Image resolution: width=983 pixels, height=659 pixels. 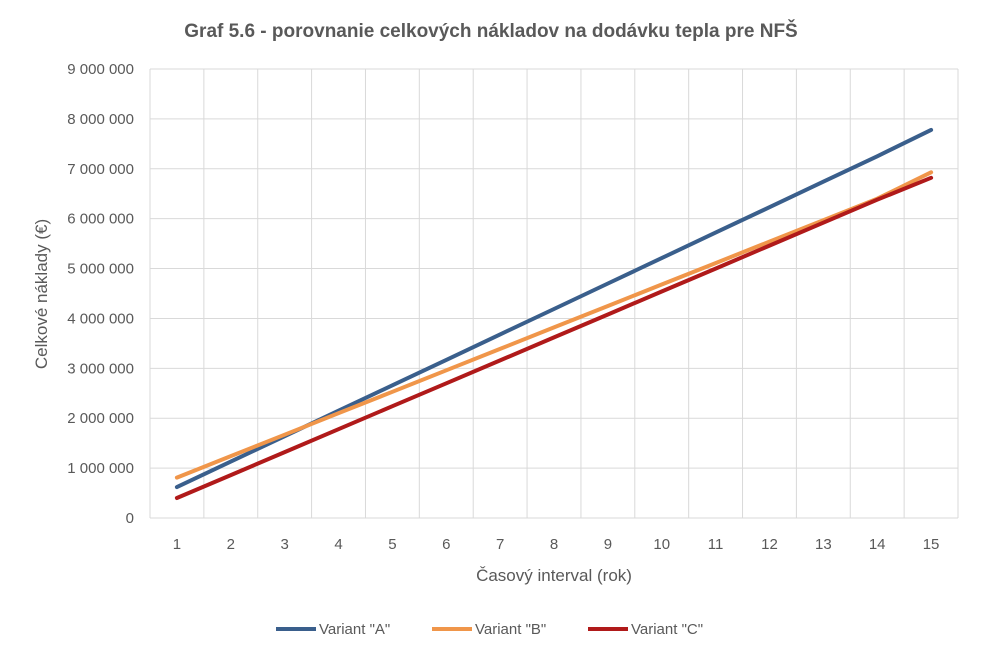 What do you see at coordinates (500, 544) in the screenshot?
I see `x-tick-label: 7` at bounding box center [500, 544].